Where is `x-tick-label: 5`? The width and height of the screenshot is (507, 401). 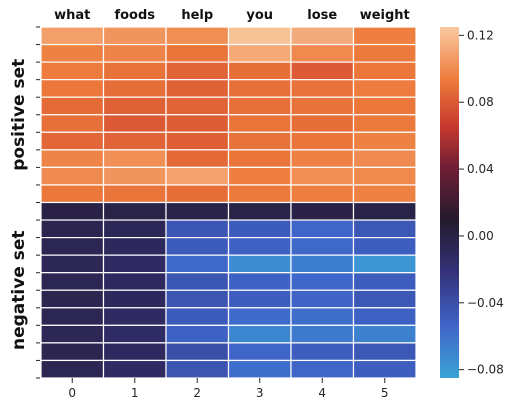
x-tick-label: 5 is located at coordinates (385, 393).